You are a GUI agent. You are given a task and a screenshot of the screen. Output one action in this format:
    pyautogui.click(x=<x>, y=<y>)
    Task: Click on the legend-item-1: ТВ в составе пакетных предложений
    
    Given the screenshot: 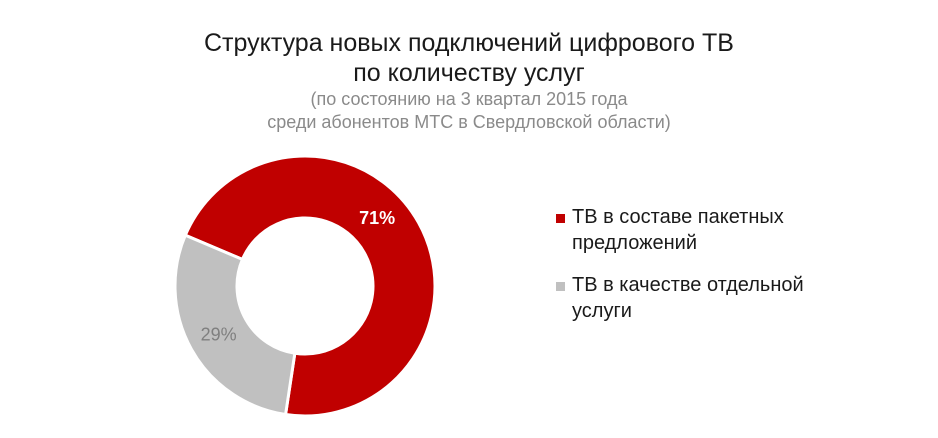 What is the action you would take?
    pyautogui.click(x=736, y=230)
    